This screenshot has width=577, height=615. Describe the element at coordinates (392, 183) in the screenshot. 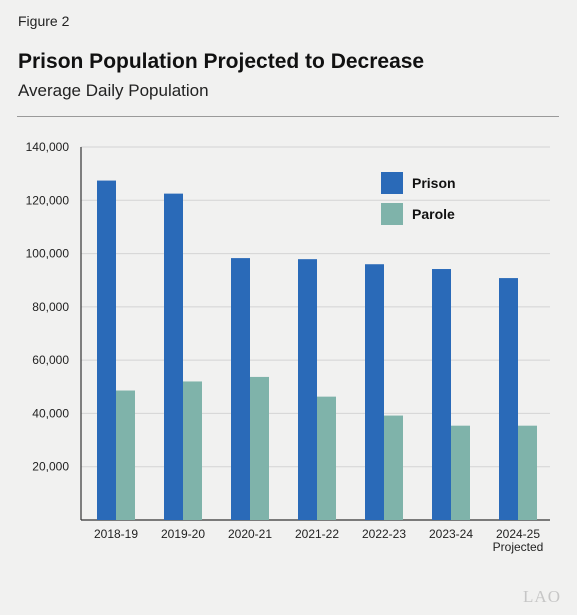

I see `legend-swatch-prison` at that location.